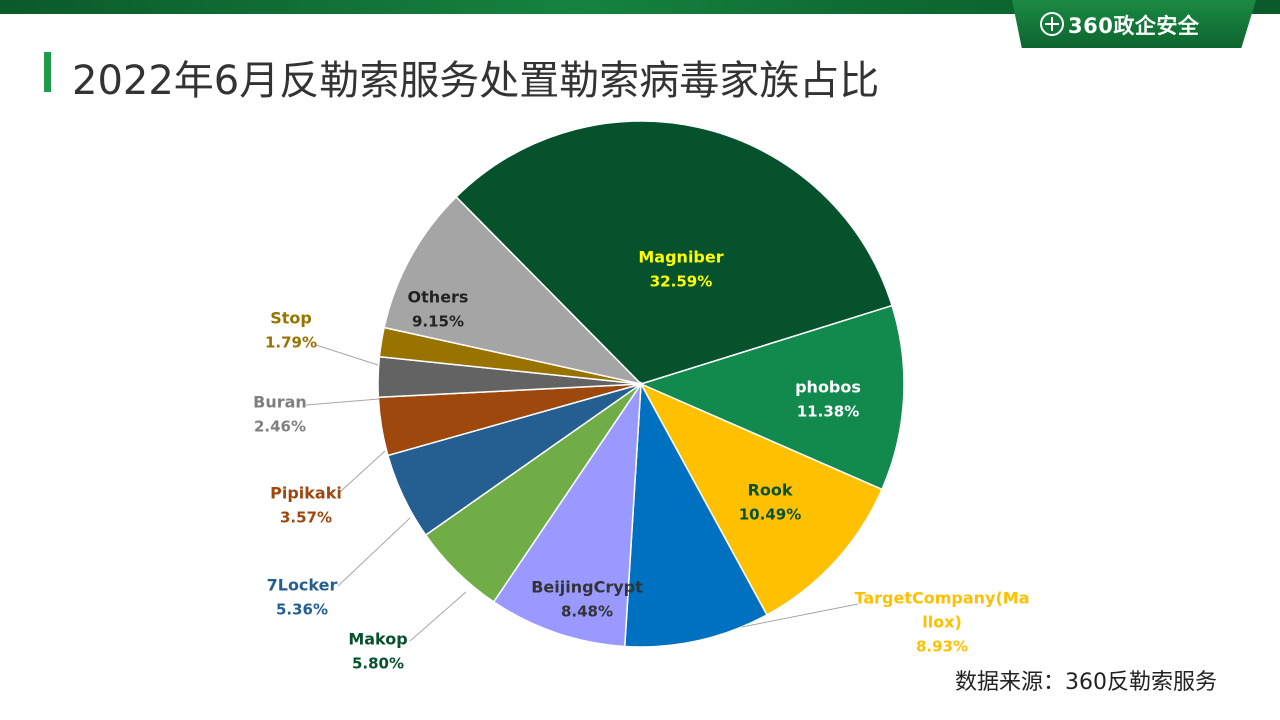  I want to click on slice-value-7locker: 5.36%, so click(302, 610).